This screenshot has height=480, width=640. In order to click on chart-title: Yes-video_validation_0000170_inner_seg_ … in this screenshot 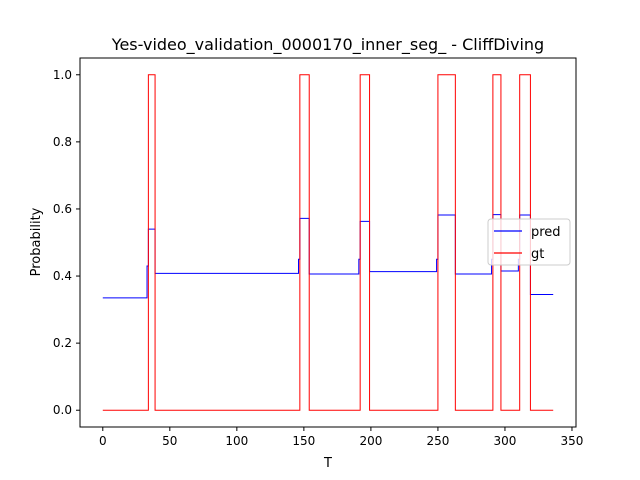, I will do `click(327, 45)`.